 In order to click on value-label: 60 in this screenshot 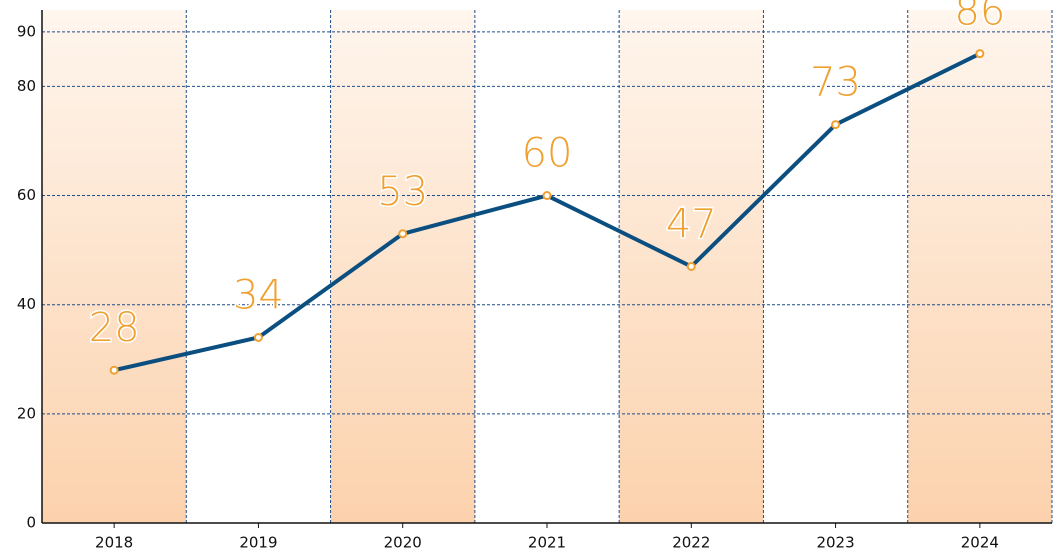, I will do `click(547, 154)`.